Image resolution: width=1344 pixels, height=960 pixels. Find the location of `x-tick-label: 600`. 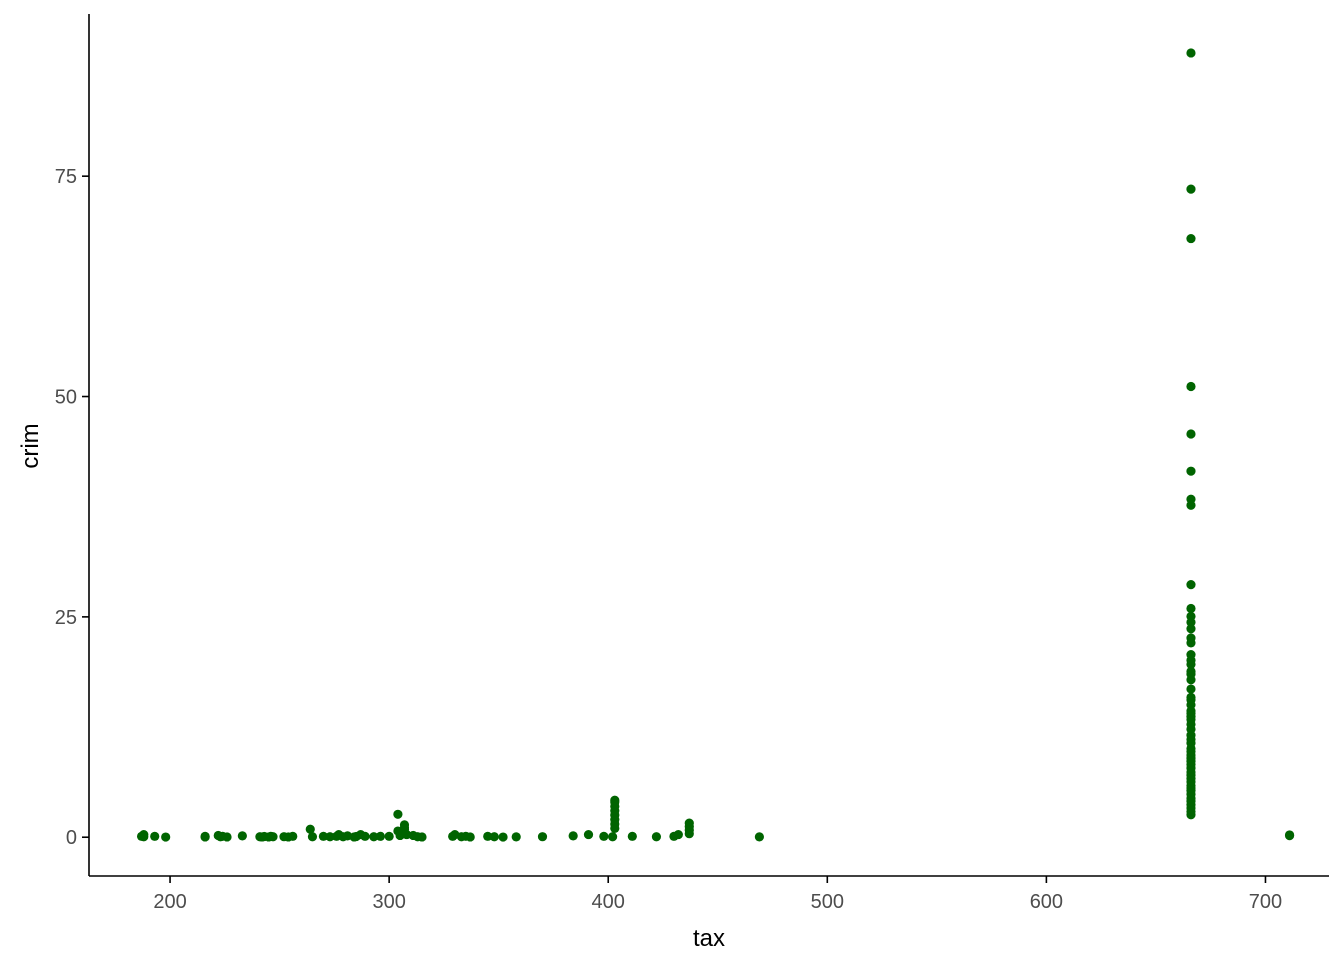

x-tick-label: 600 is located at coordinates (1046, 902).